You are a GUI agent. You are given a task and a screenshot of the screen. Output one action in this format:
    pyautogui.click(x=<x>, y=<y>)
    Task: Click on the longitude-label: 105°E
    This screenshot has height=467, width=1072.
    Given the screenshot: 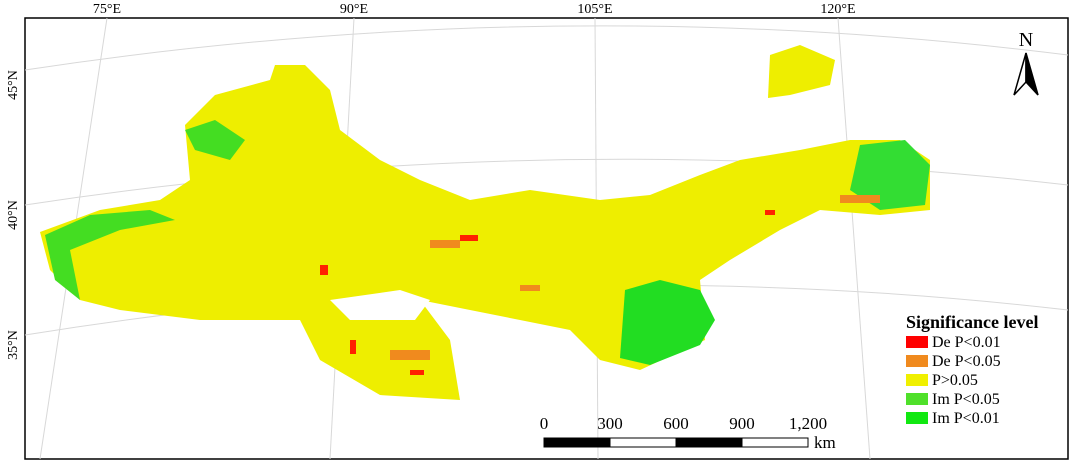 What is the action you would take?
    pyautogui.click(x=594, y=9)
    